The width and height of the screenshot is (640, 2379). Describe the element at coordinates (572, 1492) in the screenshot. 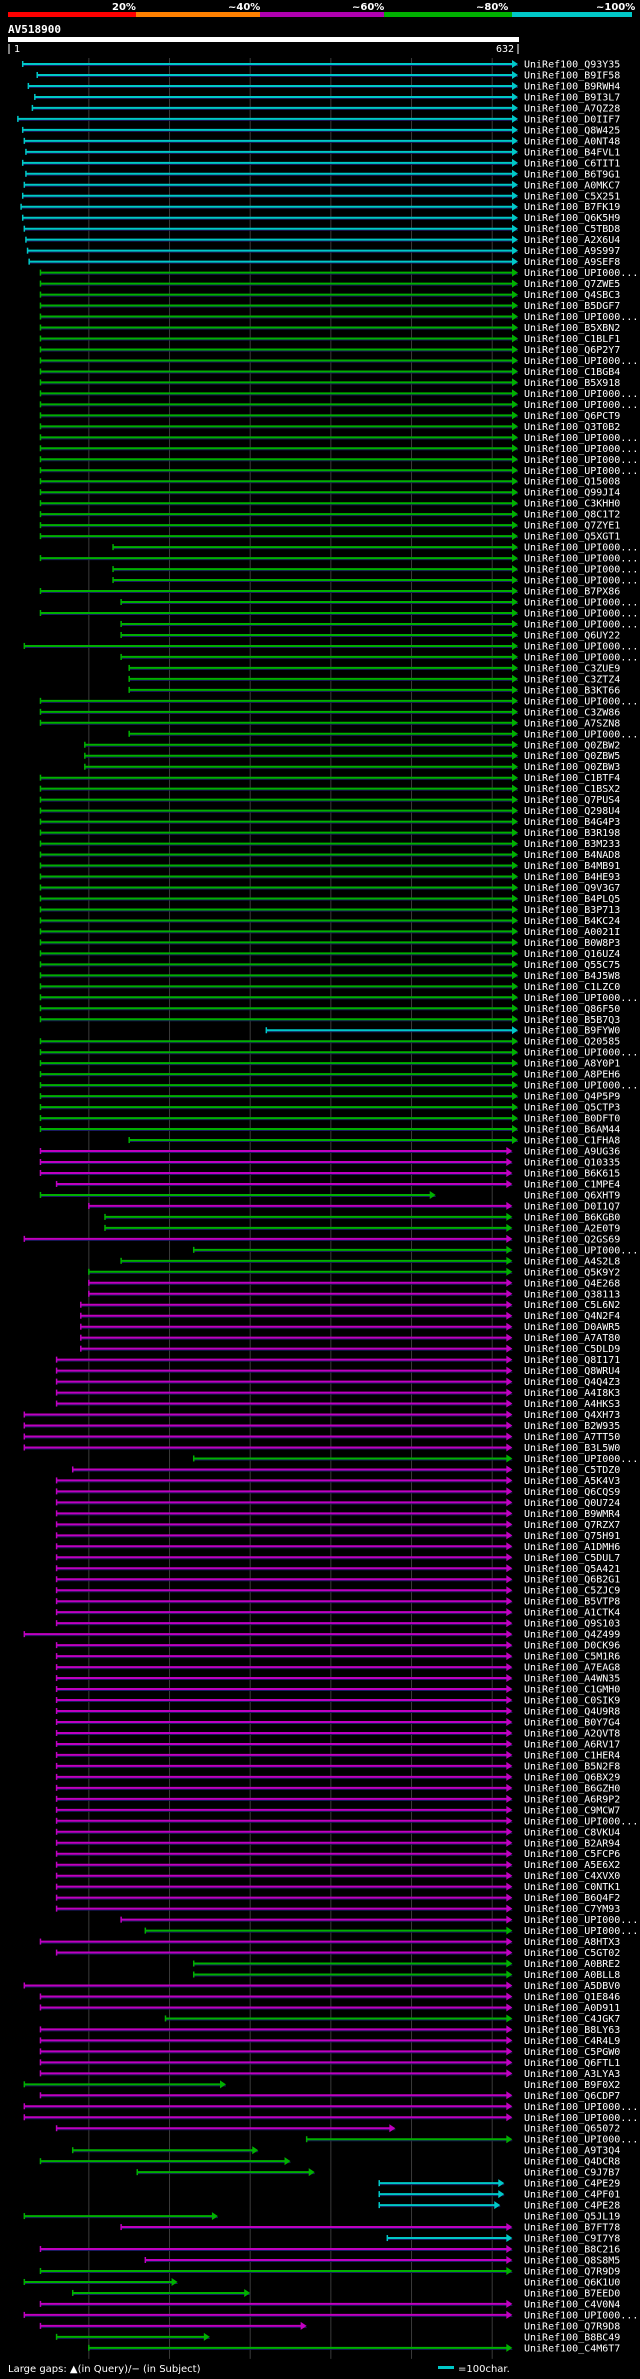

I see `hit-label: UniRef100_Q6CQS9` at that location.